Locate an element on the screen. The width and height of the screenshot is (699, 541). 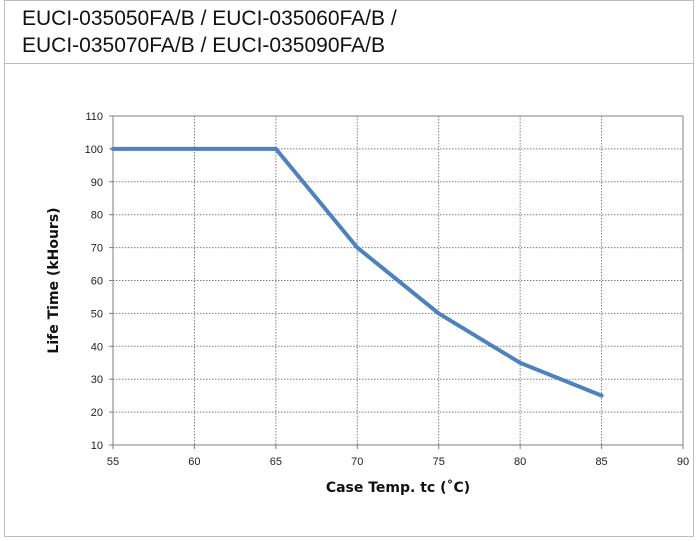
y-tick-label: 20 is located at coordinates (97, 413).